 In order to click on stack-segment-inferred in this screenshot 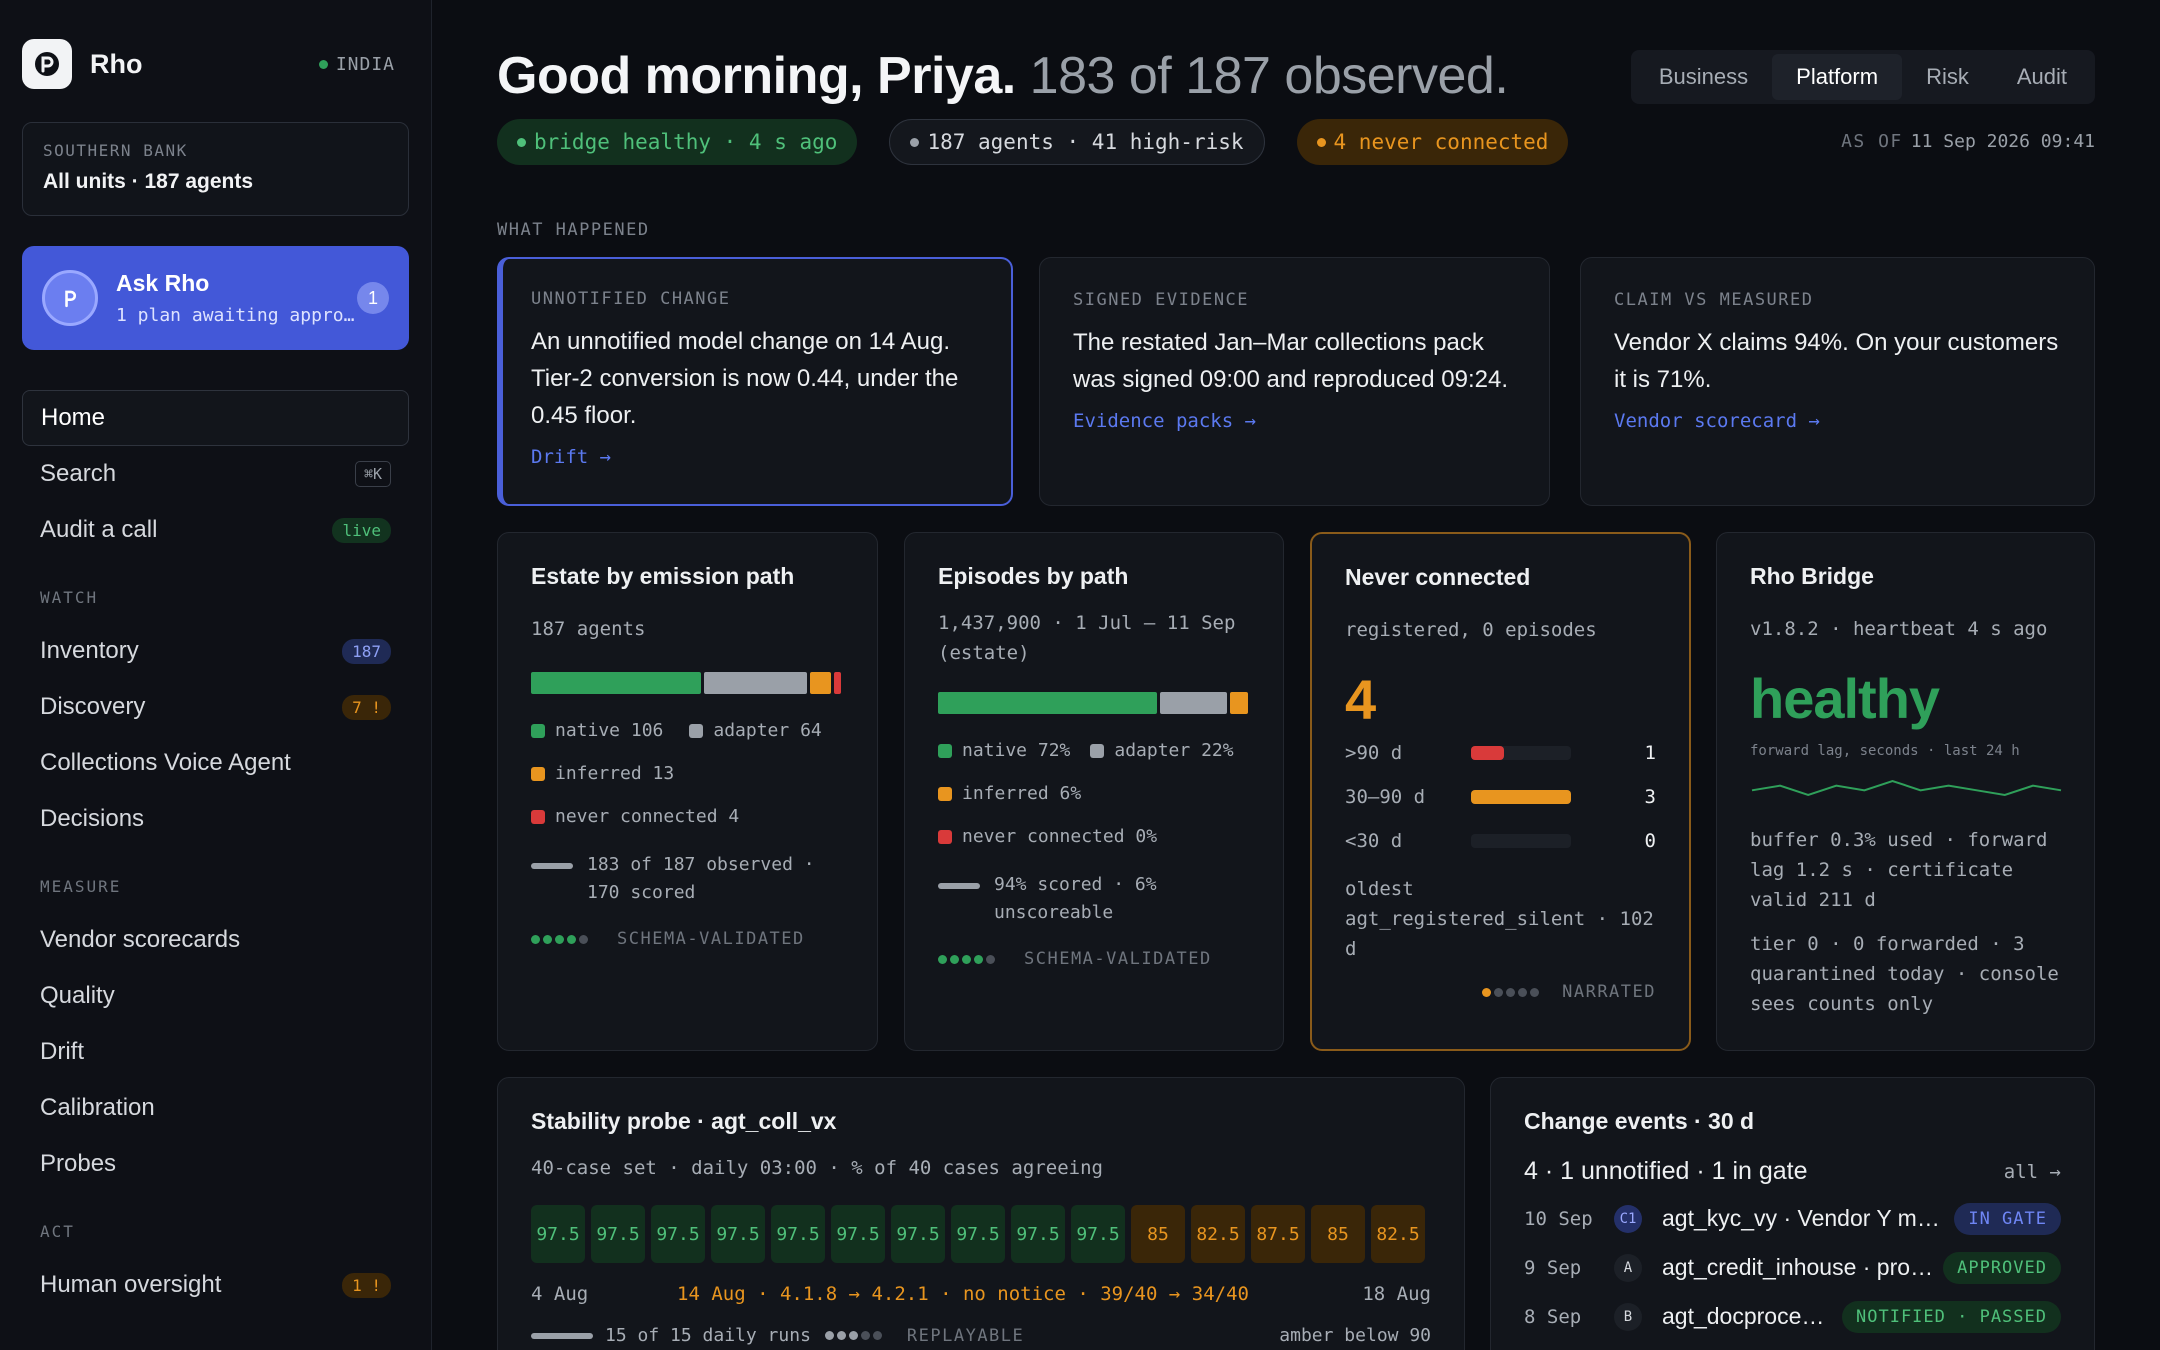, I will do `click(1239, 703)`.